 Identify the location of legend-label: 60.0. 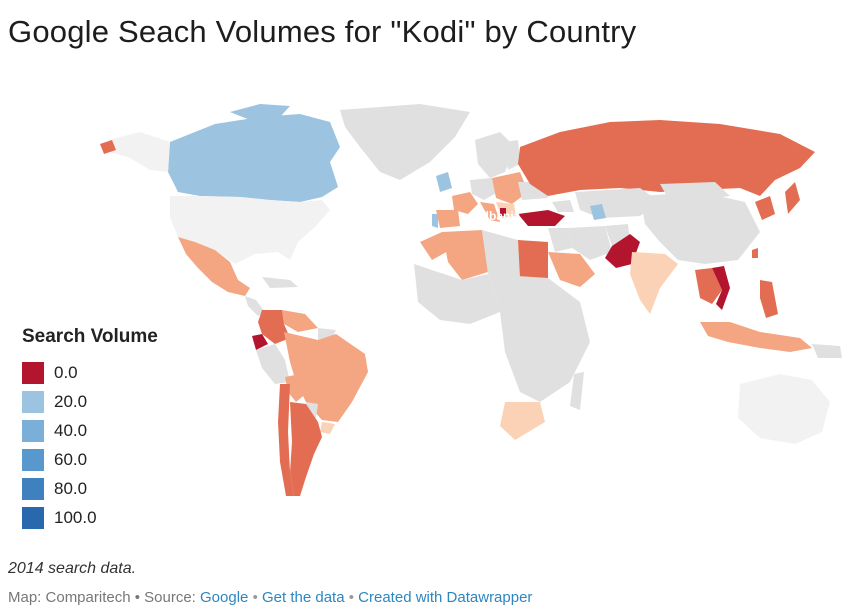
(71, 459).